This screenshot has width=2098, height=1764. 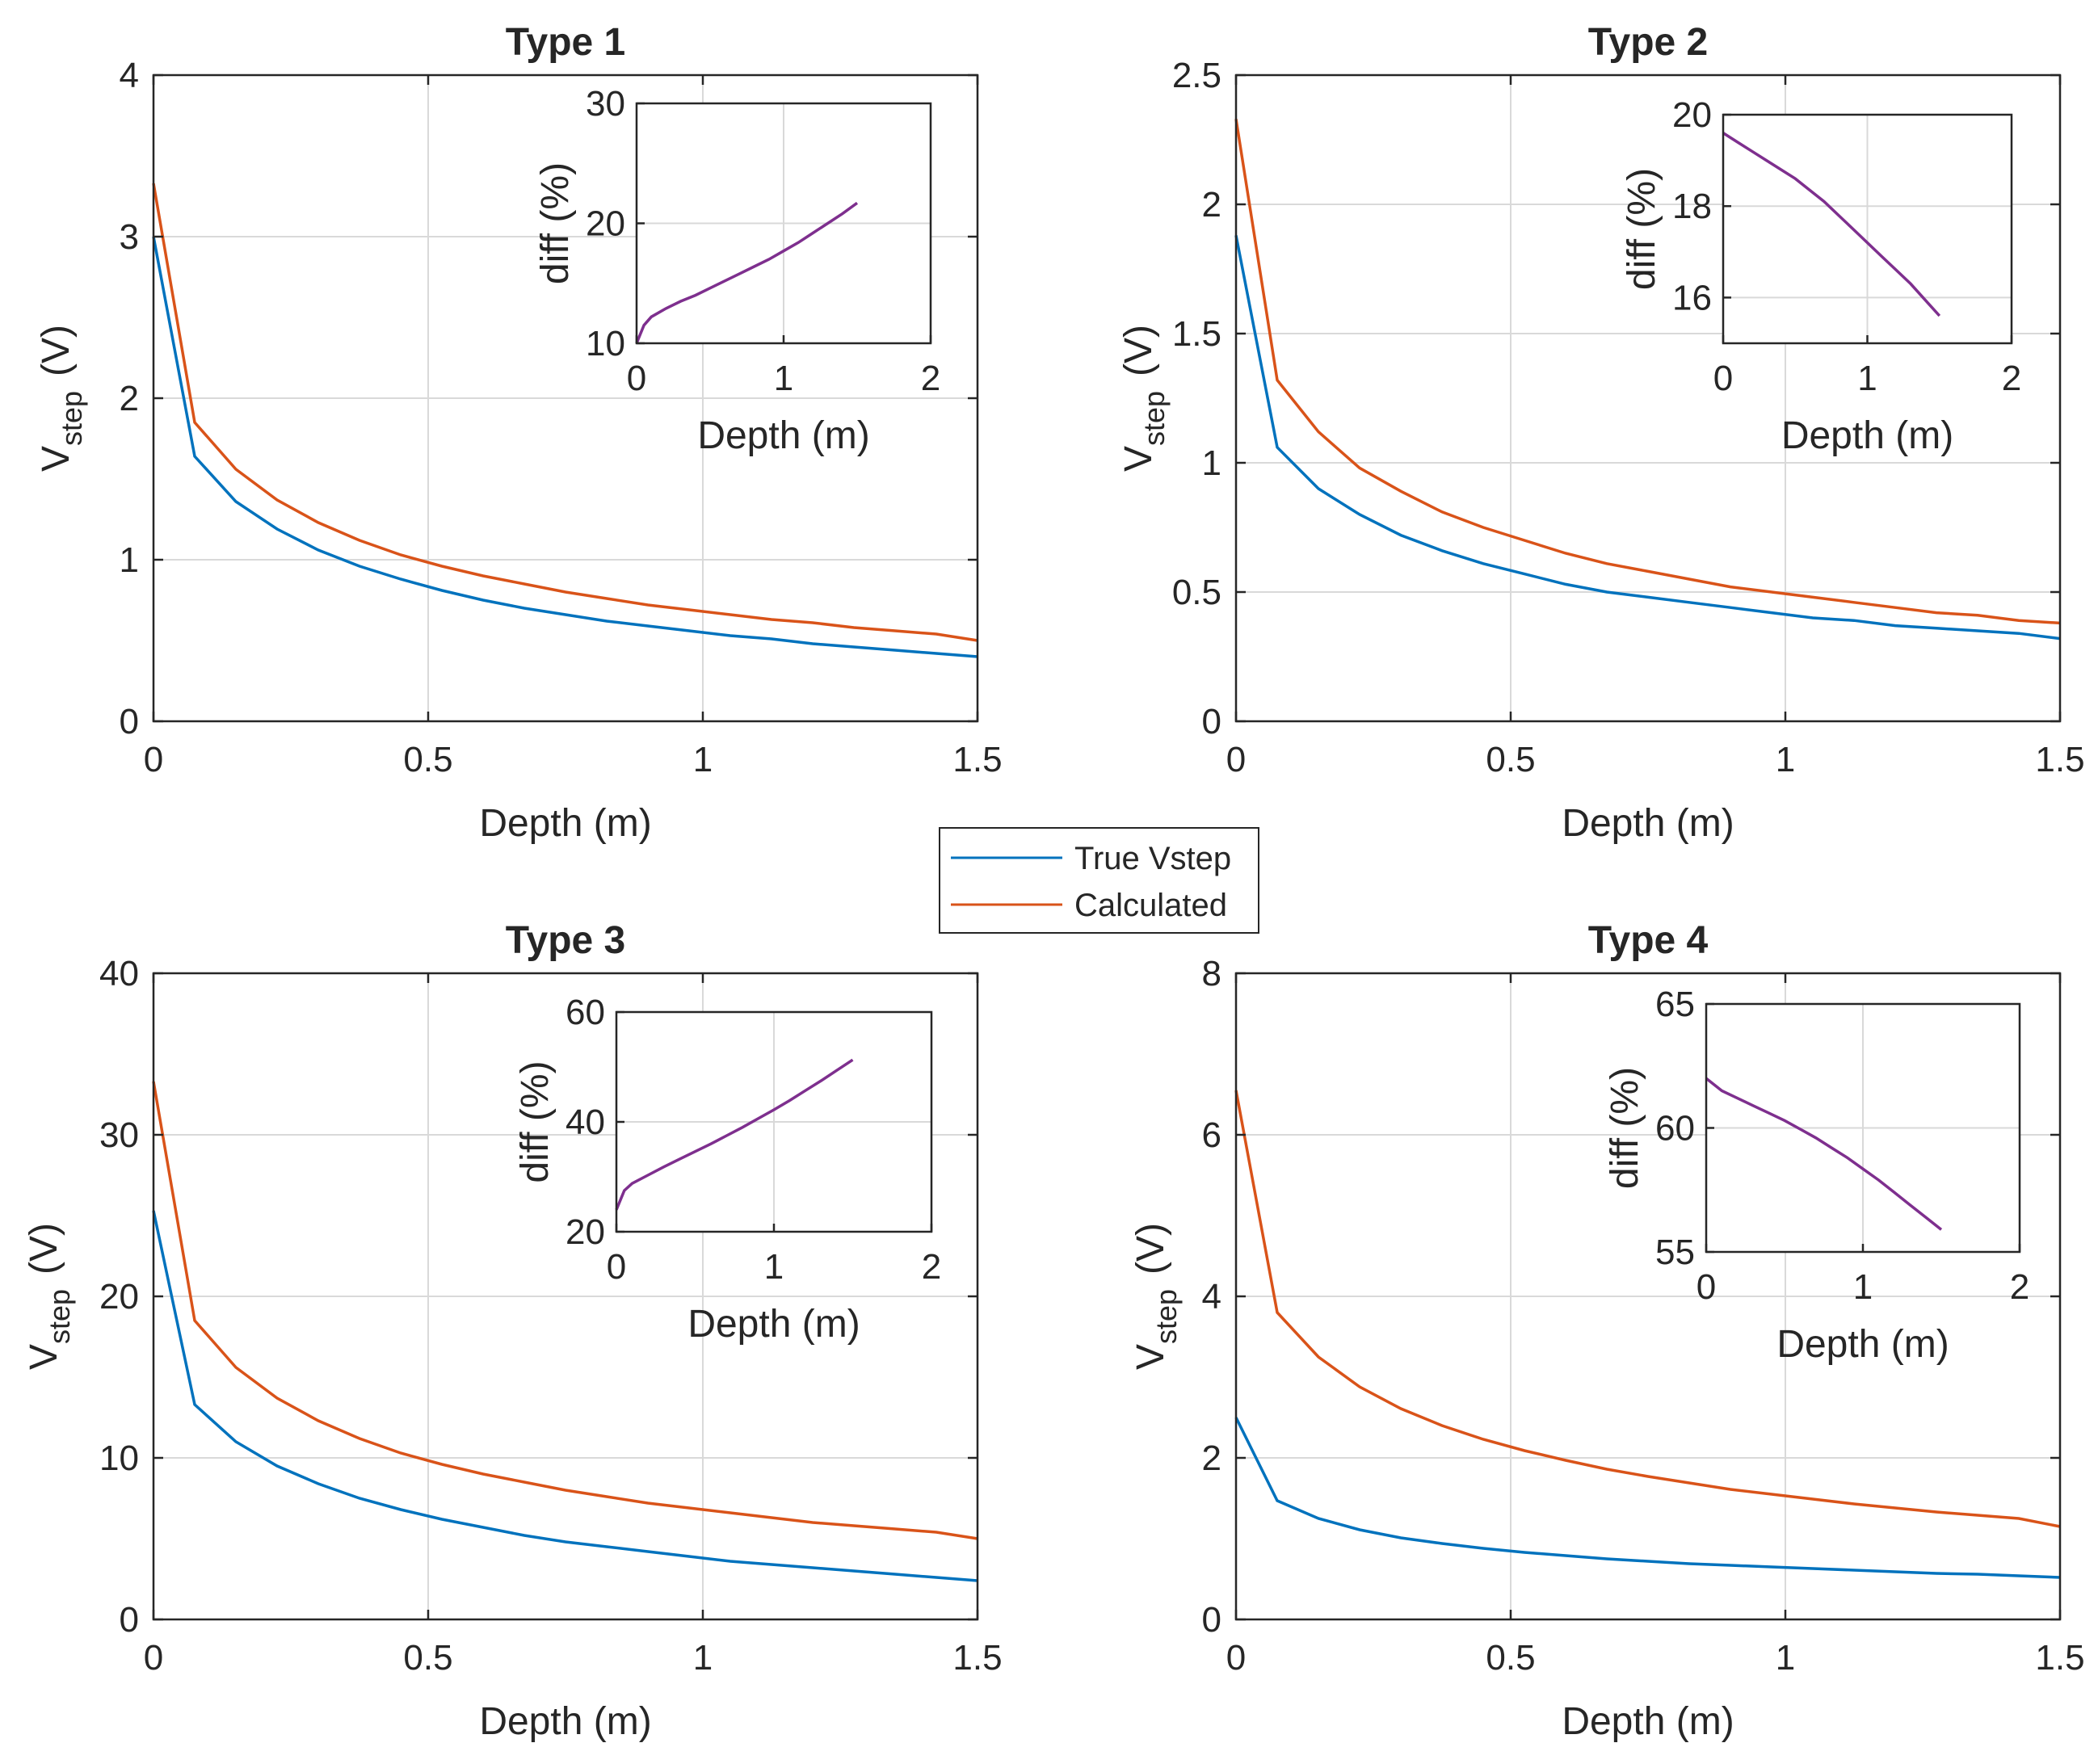 I want to click on y-tick-label: 8, so click(x=1212, y=973).